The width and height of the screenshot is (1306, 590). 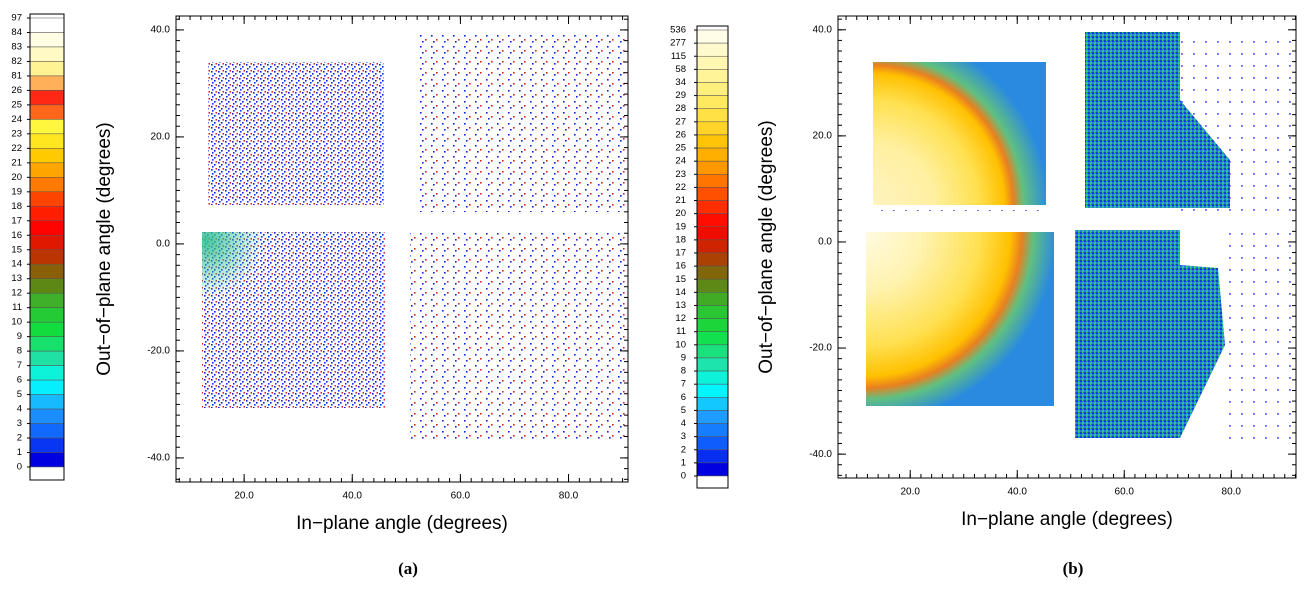 I want to click on colorbar-label: 13, so click(x=680, y=305).